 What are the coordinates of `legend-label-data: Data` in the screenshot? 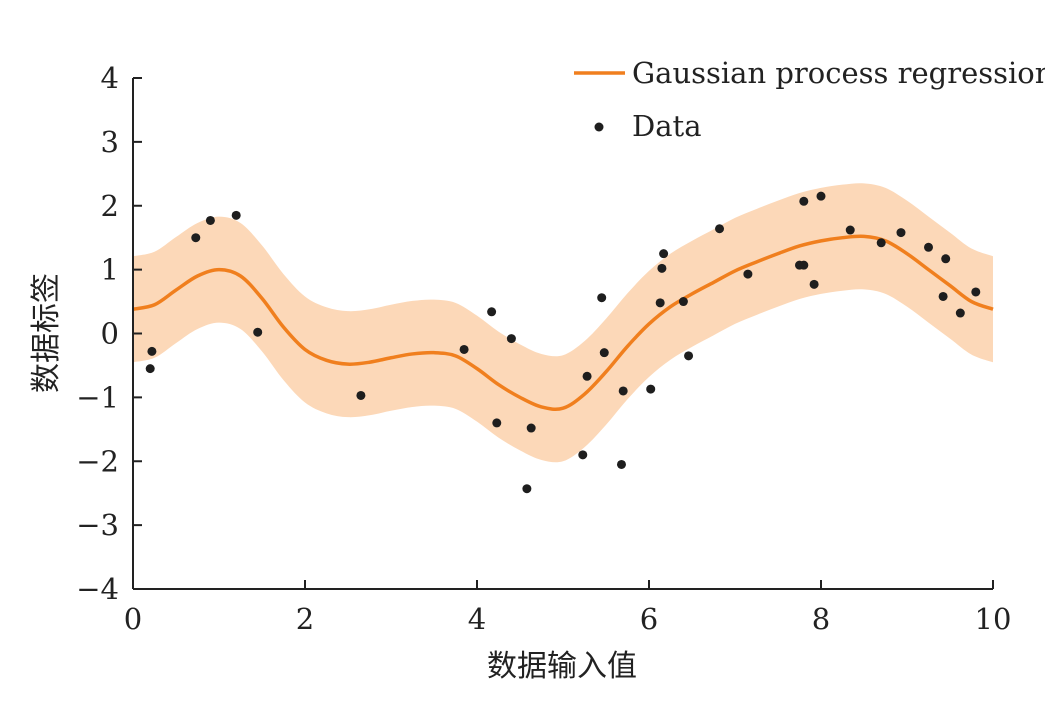 It's located at (666, 126).